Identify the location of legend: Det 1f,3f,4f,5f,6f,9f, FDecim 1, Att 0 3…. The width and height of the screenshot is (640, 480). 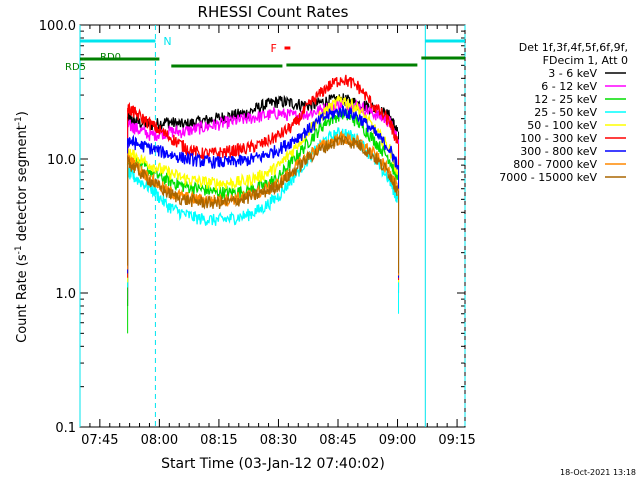
(563, 112).